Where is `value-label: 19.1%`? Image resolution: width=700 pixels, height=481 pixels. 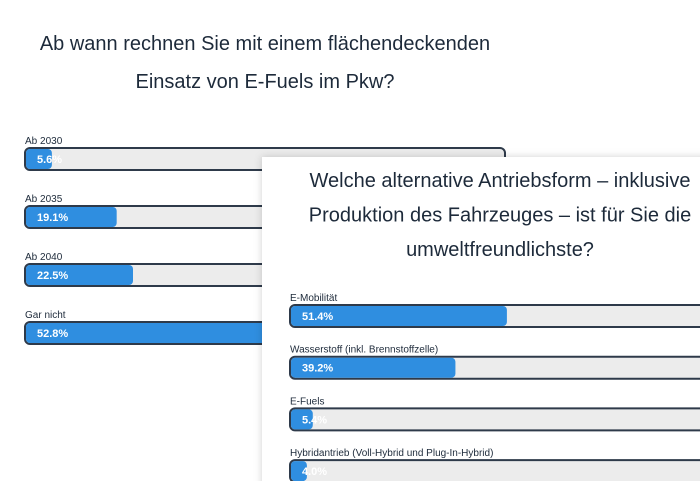 value-label: 19.1% is located at coordinates (52, 218).